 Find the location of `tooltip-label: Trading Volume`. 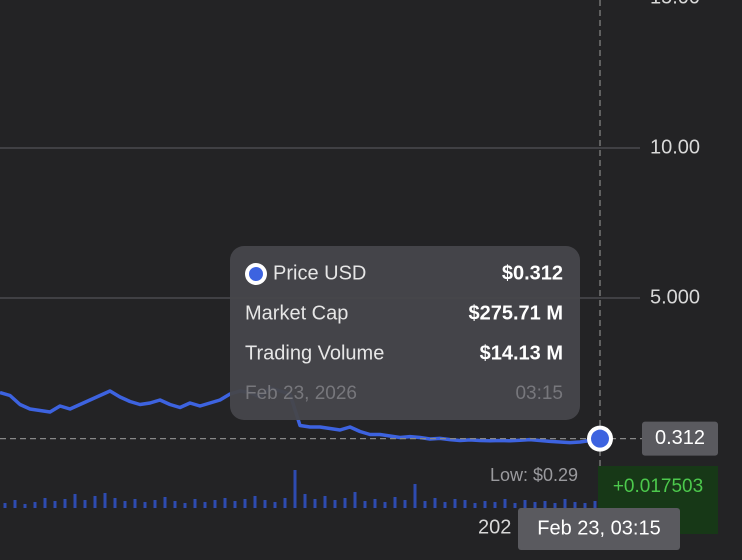

tooltip-label: Trading Volume is located at coordinates (314, 353).